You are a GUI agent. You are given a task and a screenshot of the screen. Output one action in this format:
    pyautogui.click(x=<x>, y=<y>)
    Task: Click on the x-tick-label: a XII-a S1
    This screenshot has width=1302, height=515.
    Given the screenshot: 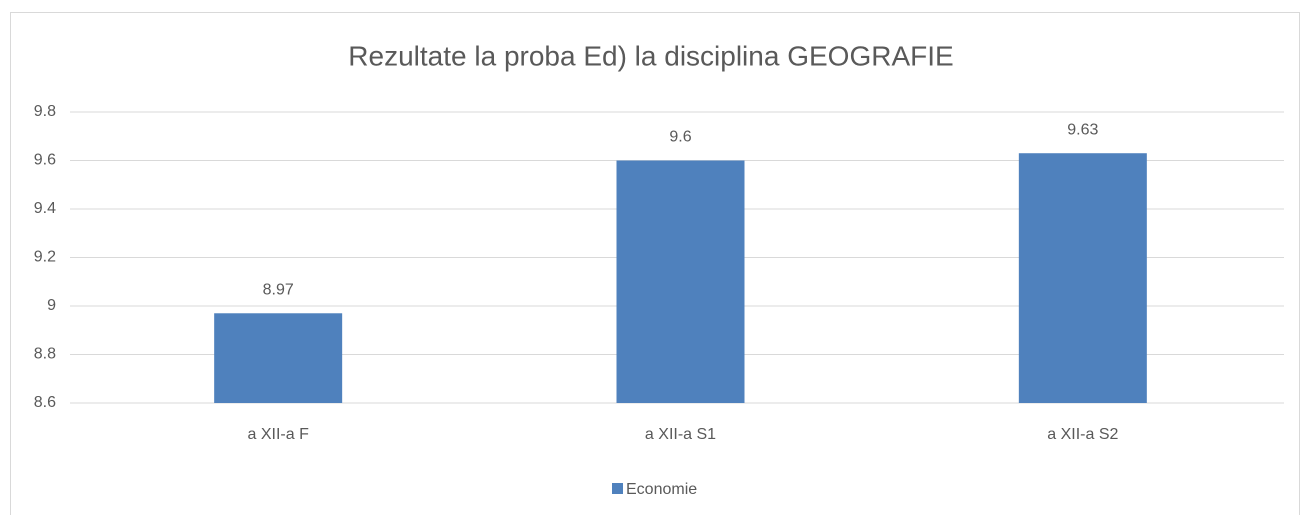 What is the action you would take?
    pyautogui.click(x=680, y=434)
    